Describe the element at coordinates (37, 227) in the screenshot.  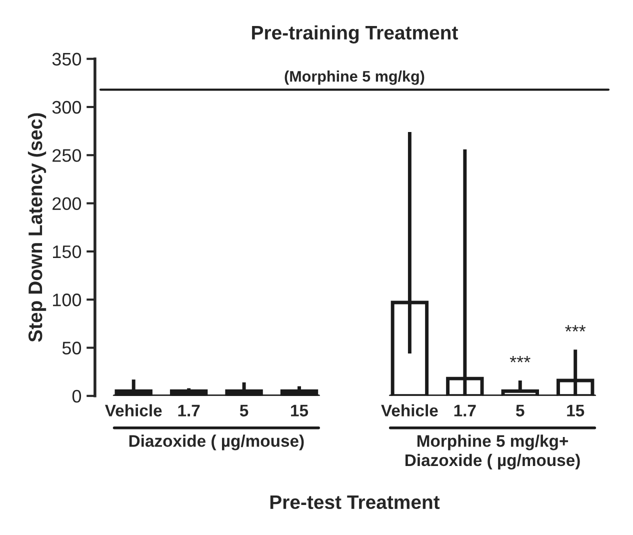
I see `y-axis-title: Step Down Latency (sec)` at that location.